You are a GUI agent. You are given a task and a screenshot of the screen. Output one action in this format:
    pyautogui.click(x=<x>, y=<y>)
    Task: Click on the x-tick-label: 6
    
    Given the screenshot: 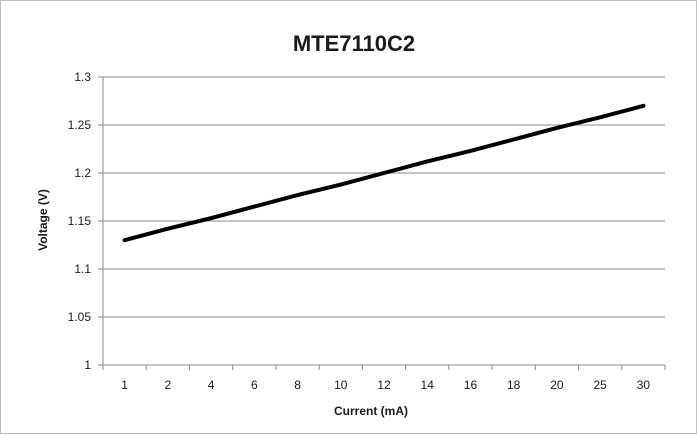 What is the action you would take?
    pyautogui.click(x=254, y=385)
    